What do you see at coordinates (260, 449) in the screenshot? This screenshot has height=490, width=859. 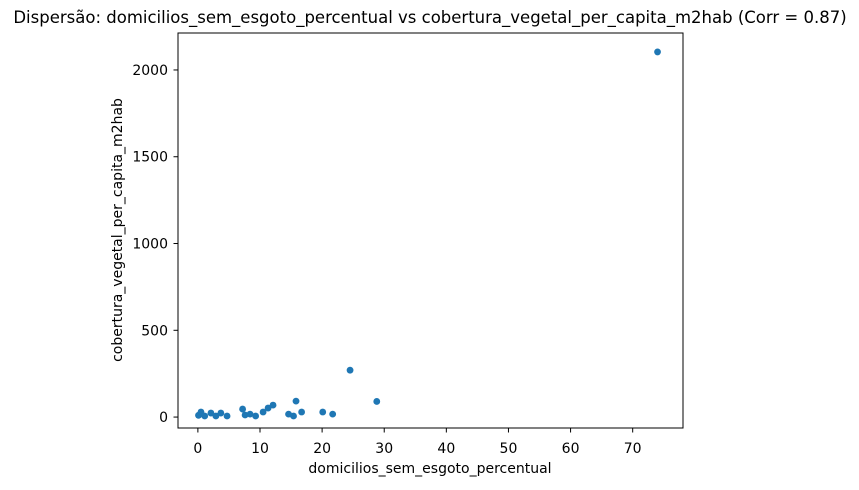 I see `x-tick-label: 10` at bounding box center [260, 449].